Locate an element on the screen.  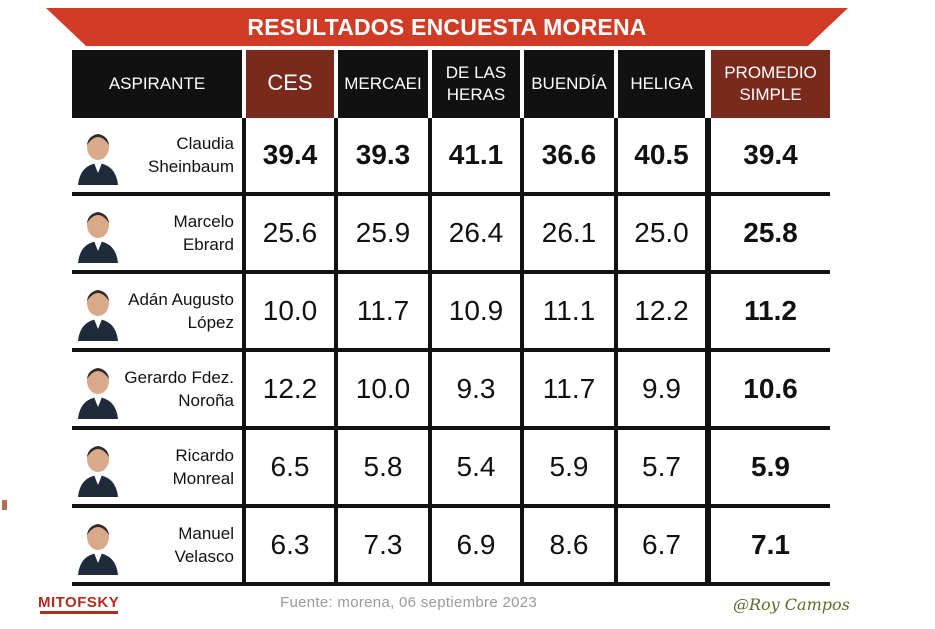
table-row: Ricardo Monreal 6.5 5.8 5.4 5.9 5.7 5.9 is located at coordinates (451, 468).